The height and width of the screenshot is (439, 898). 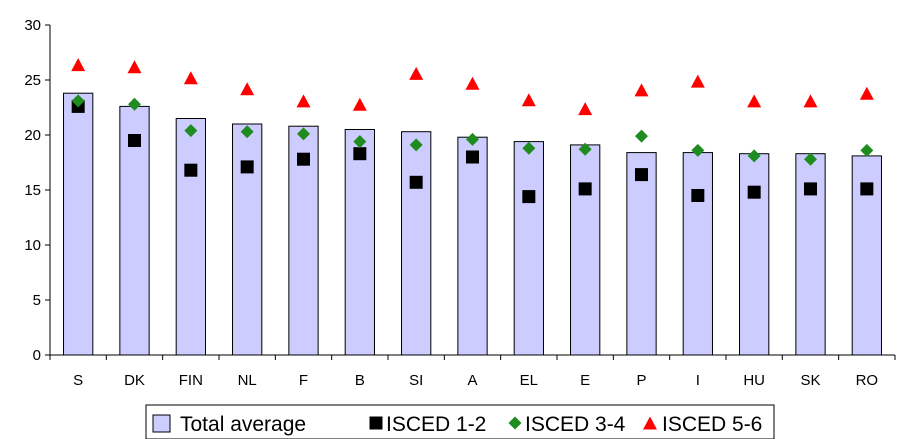 What do you see at coordinates (247, 380) in the screenshot?
I see `x-tick-label: NL` at bounding box center [247, 380].